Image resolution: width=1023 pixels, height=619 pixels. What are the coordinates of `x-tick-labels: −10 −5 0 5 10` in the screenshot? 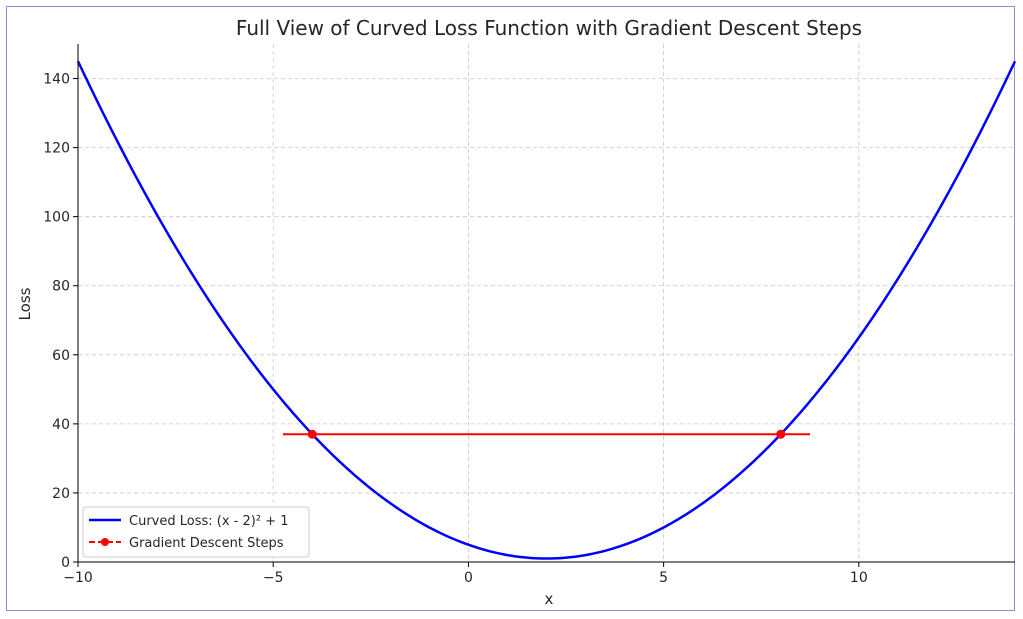 It's located at (465, 574).